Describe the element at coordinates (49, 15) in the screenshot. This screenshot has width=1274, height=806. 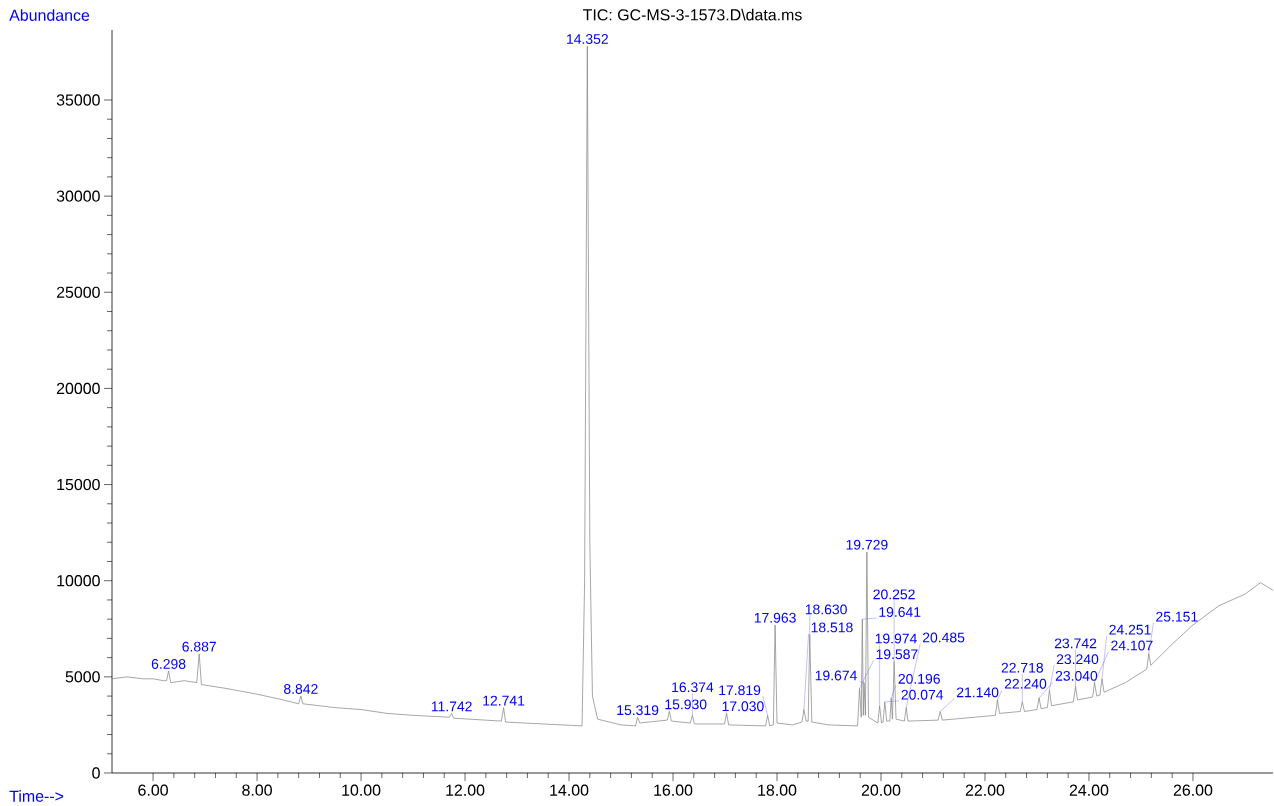
I see `y-axis-title: Abundance` at that location.